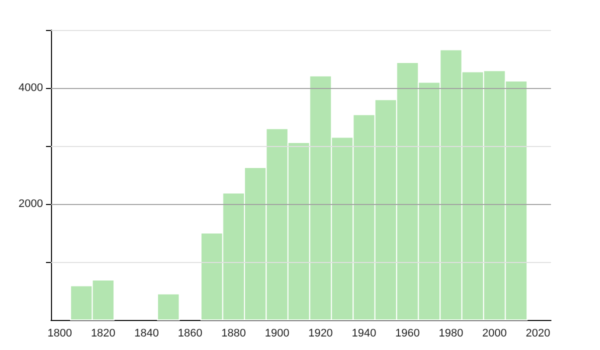  What do you see at coordinates (190, 334) in the screenshot?
I see `x-tick-label: 1860` at bounding box center [190, 334].